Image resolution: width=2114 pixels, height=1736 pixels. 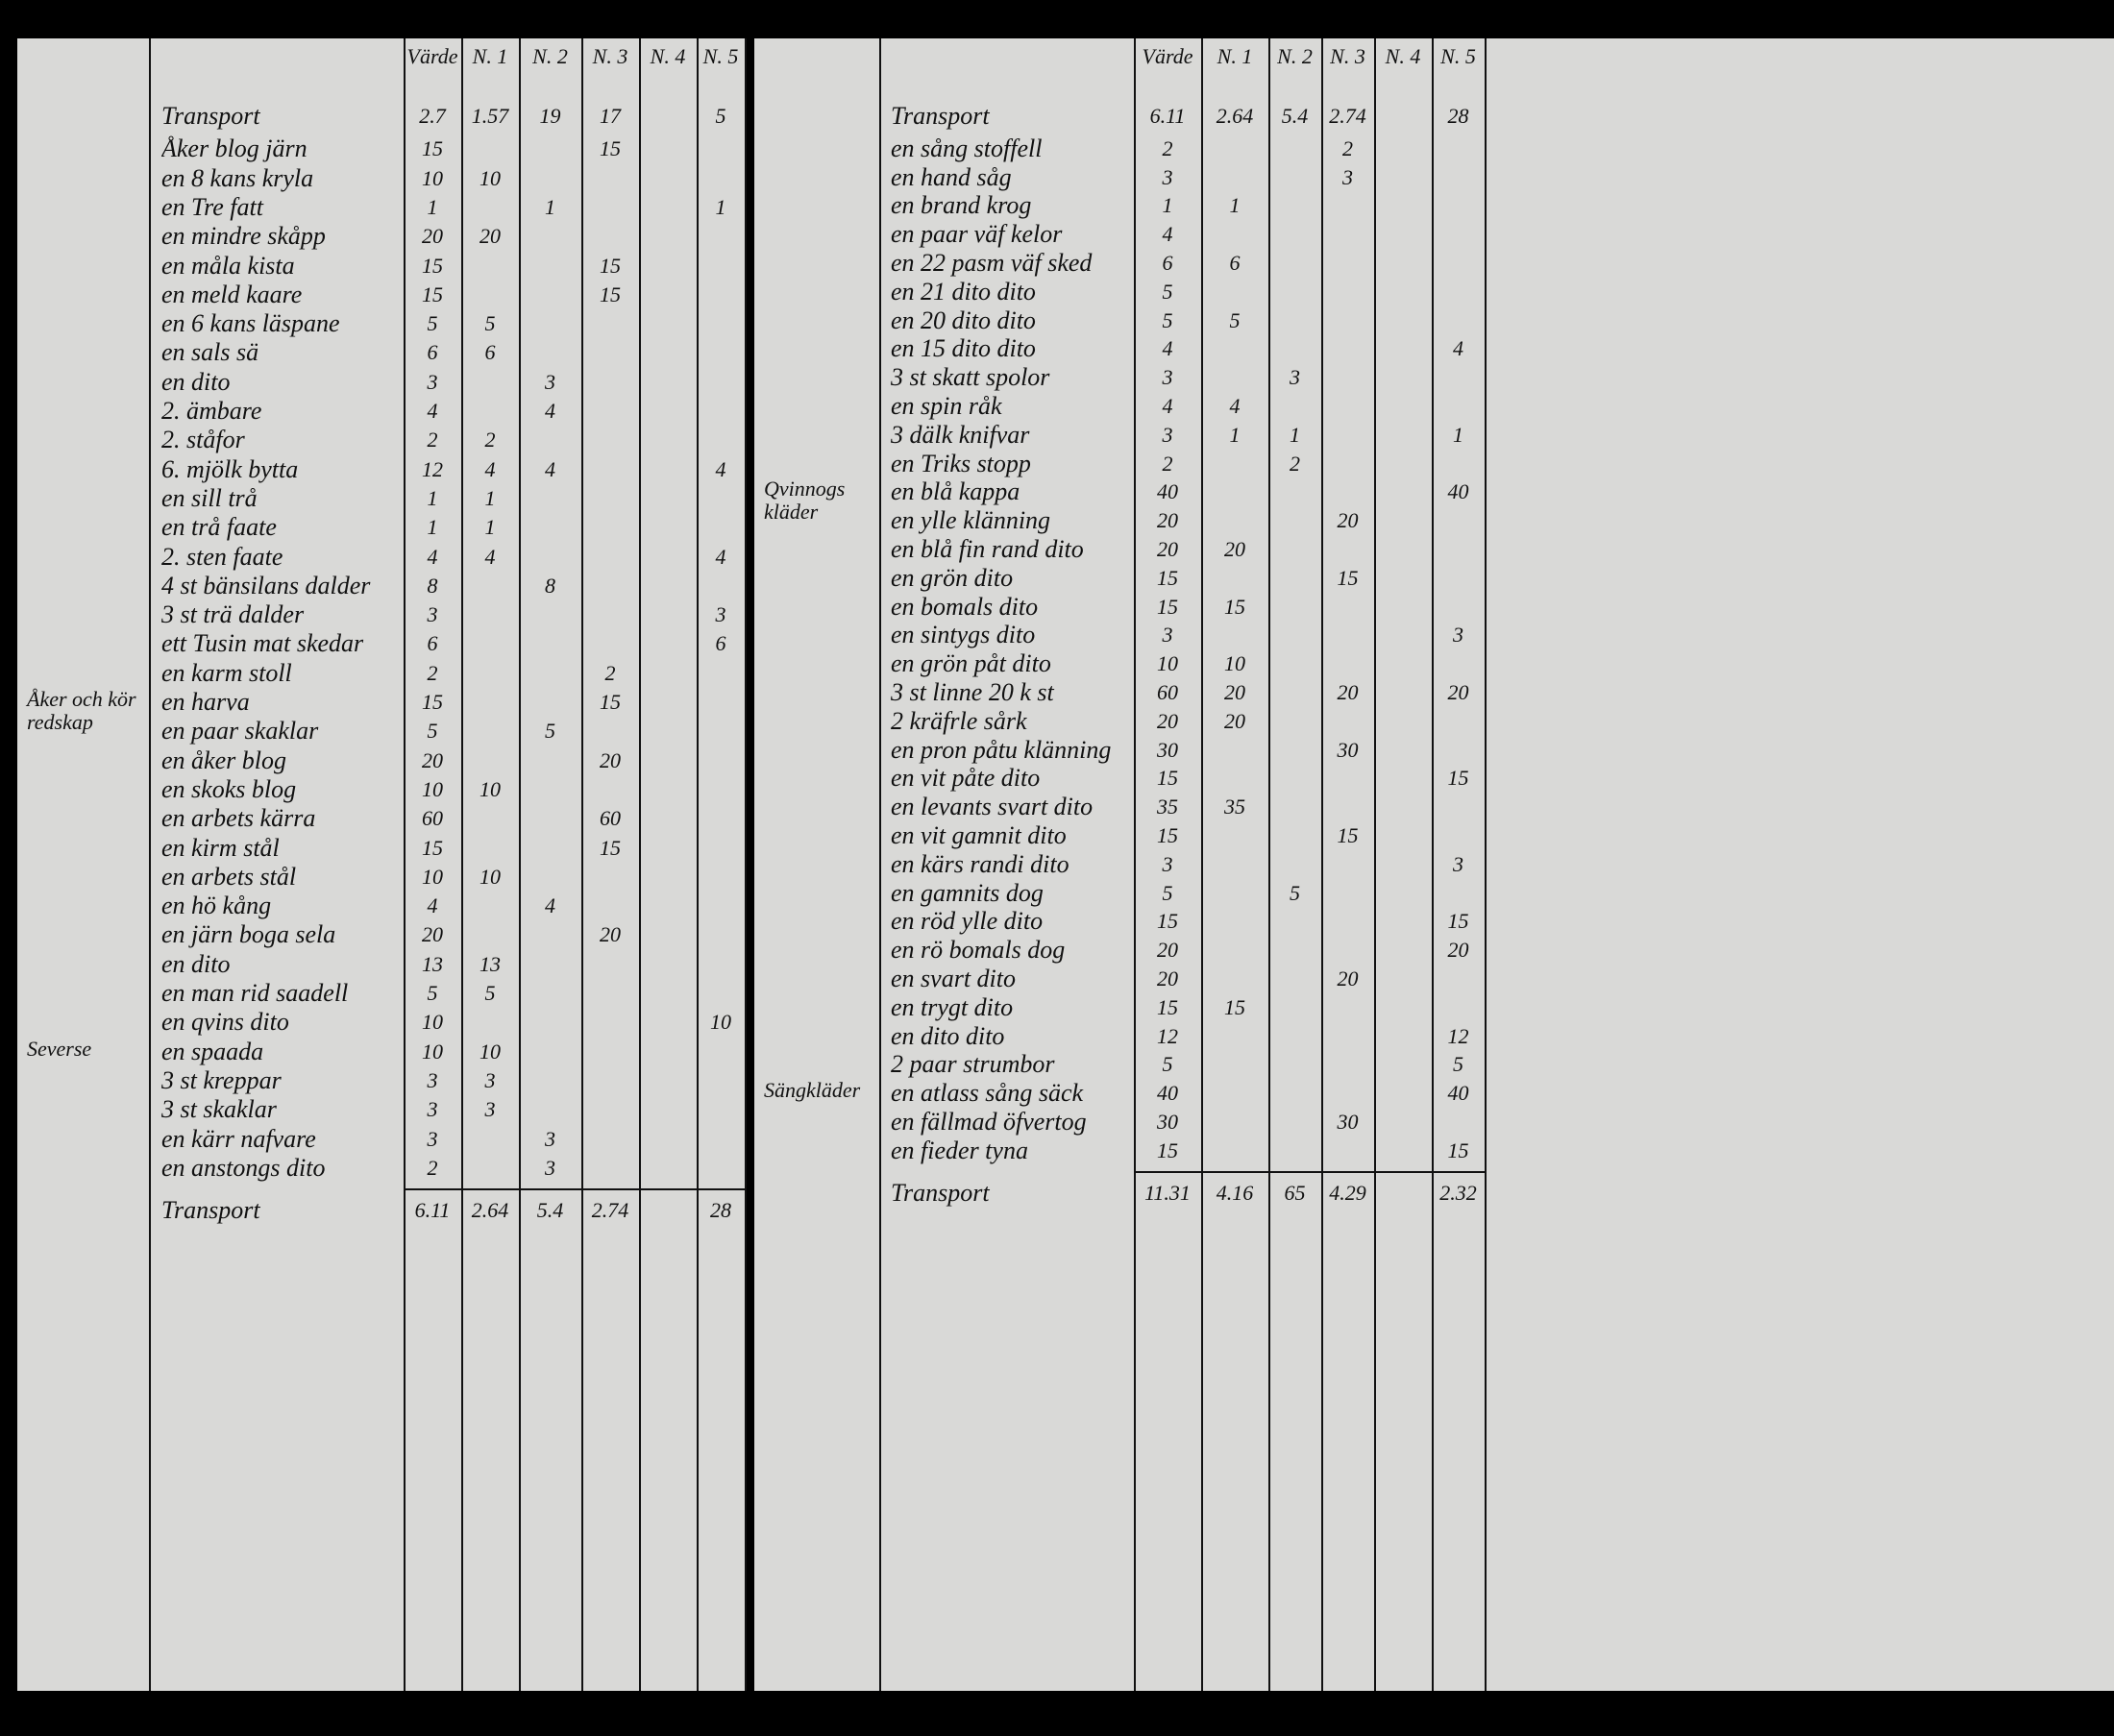 What do you see at coordinates (940, 116) in the screenshot?
I see `header-item: Transport` at bounding box center [940, 116].